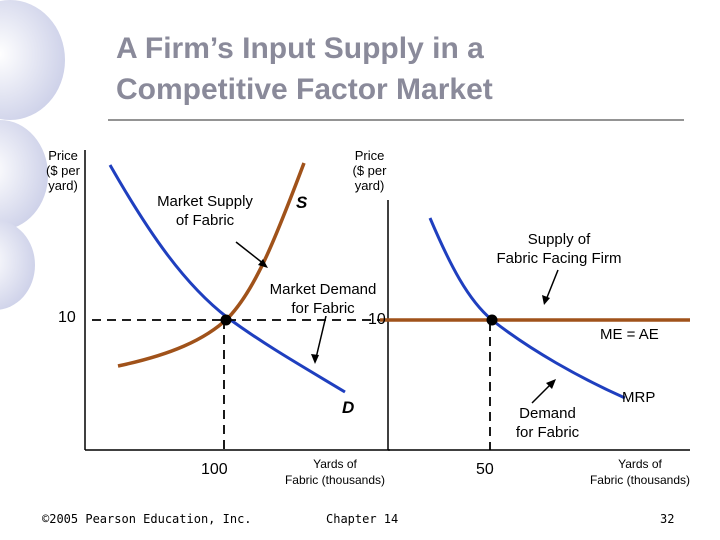 The image size is (720, 540). What do you see at coordinates (485, 469) in the screenshot?
I see `firm-quantity-value: 50` at bounding box center [485, 469].